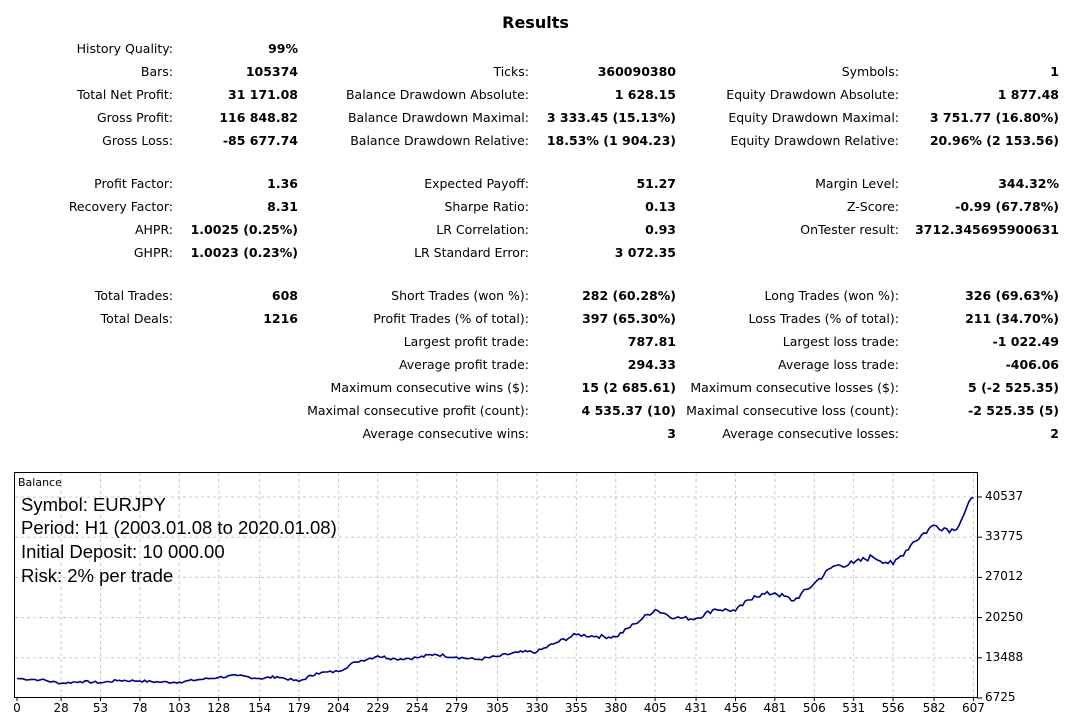 This screenshot has height=728, width=1071. Describe the element at coordinates (1004, 616) in the screenshot. I see `y-tick-label: 20250` at that location.